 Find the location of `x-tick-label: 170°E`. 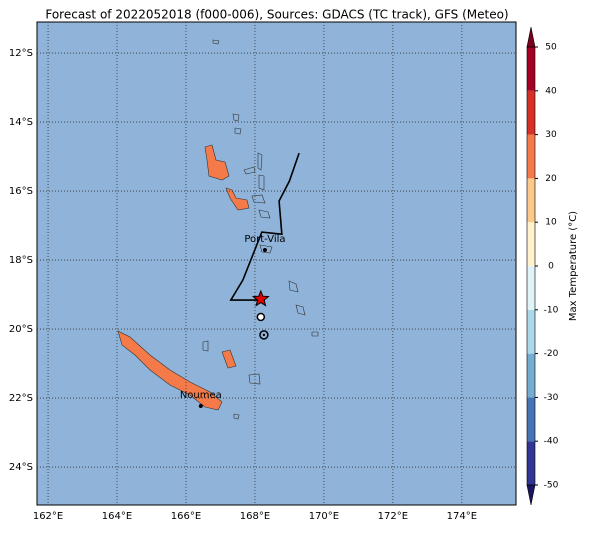

x-tick-label: 170°E is located at coordinates (324, 516).